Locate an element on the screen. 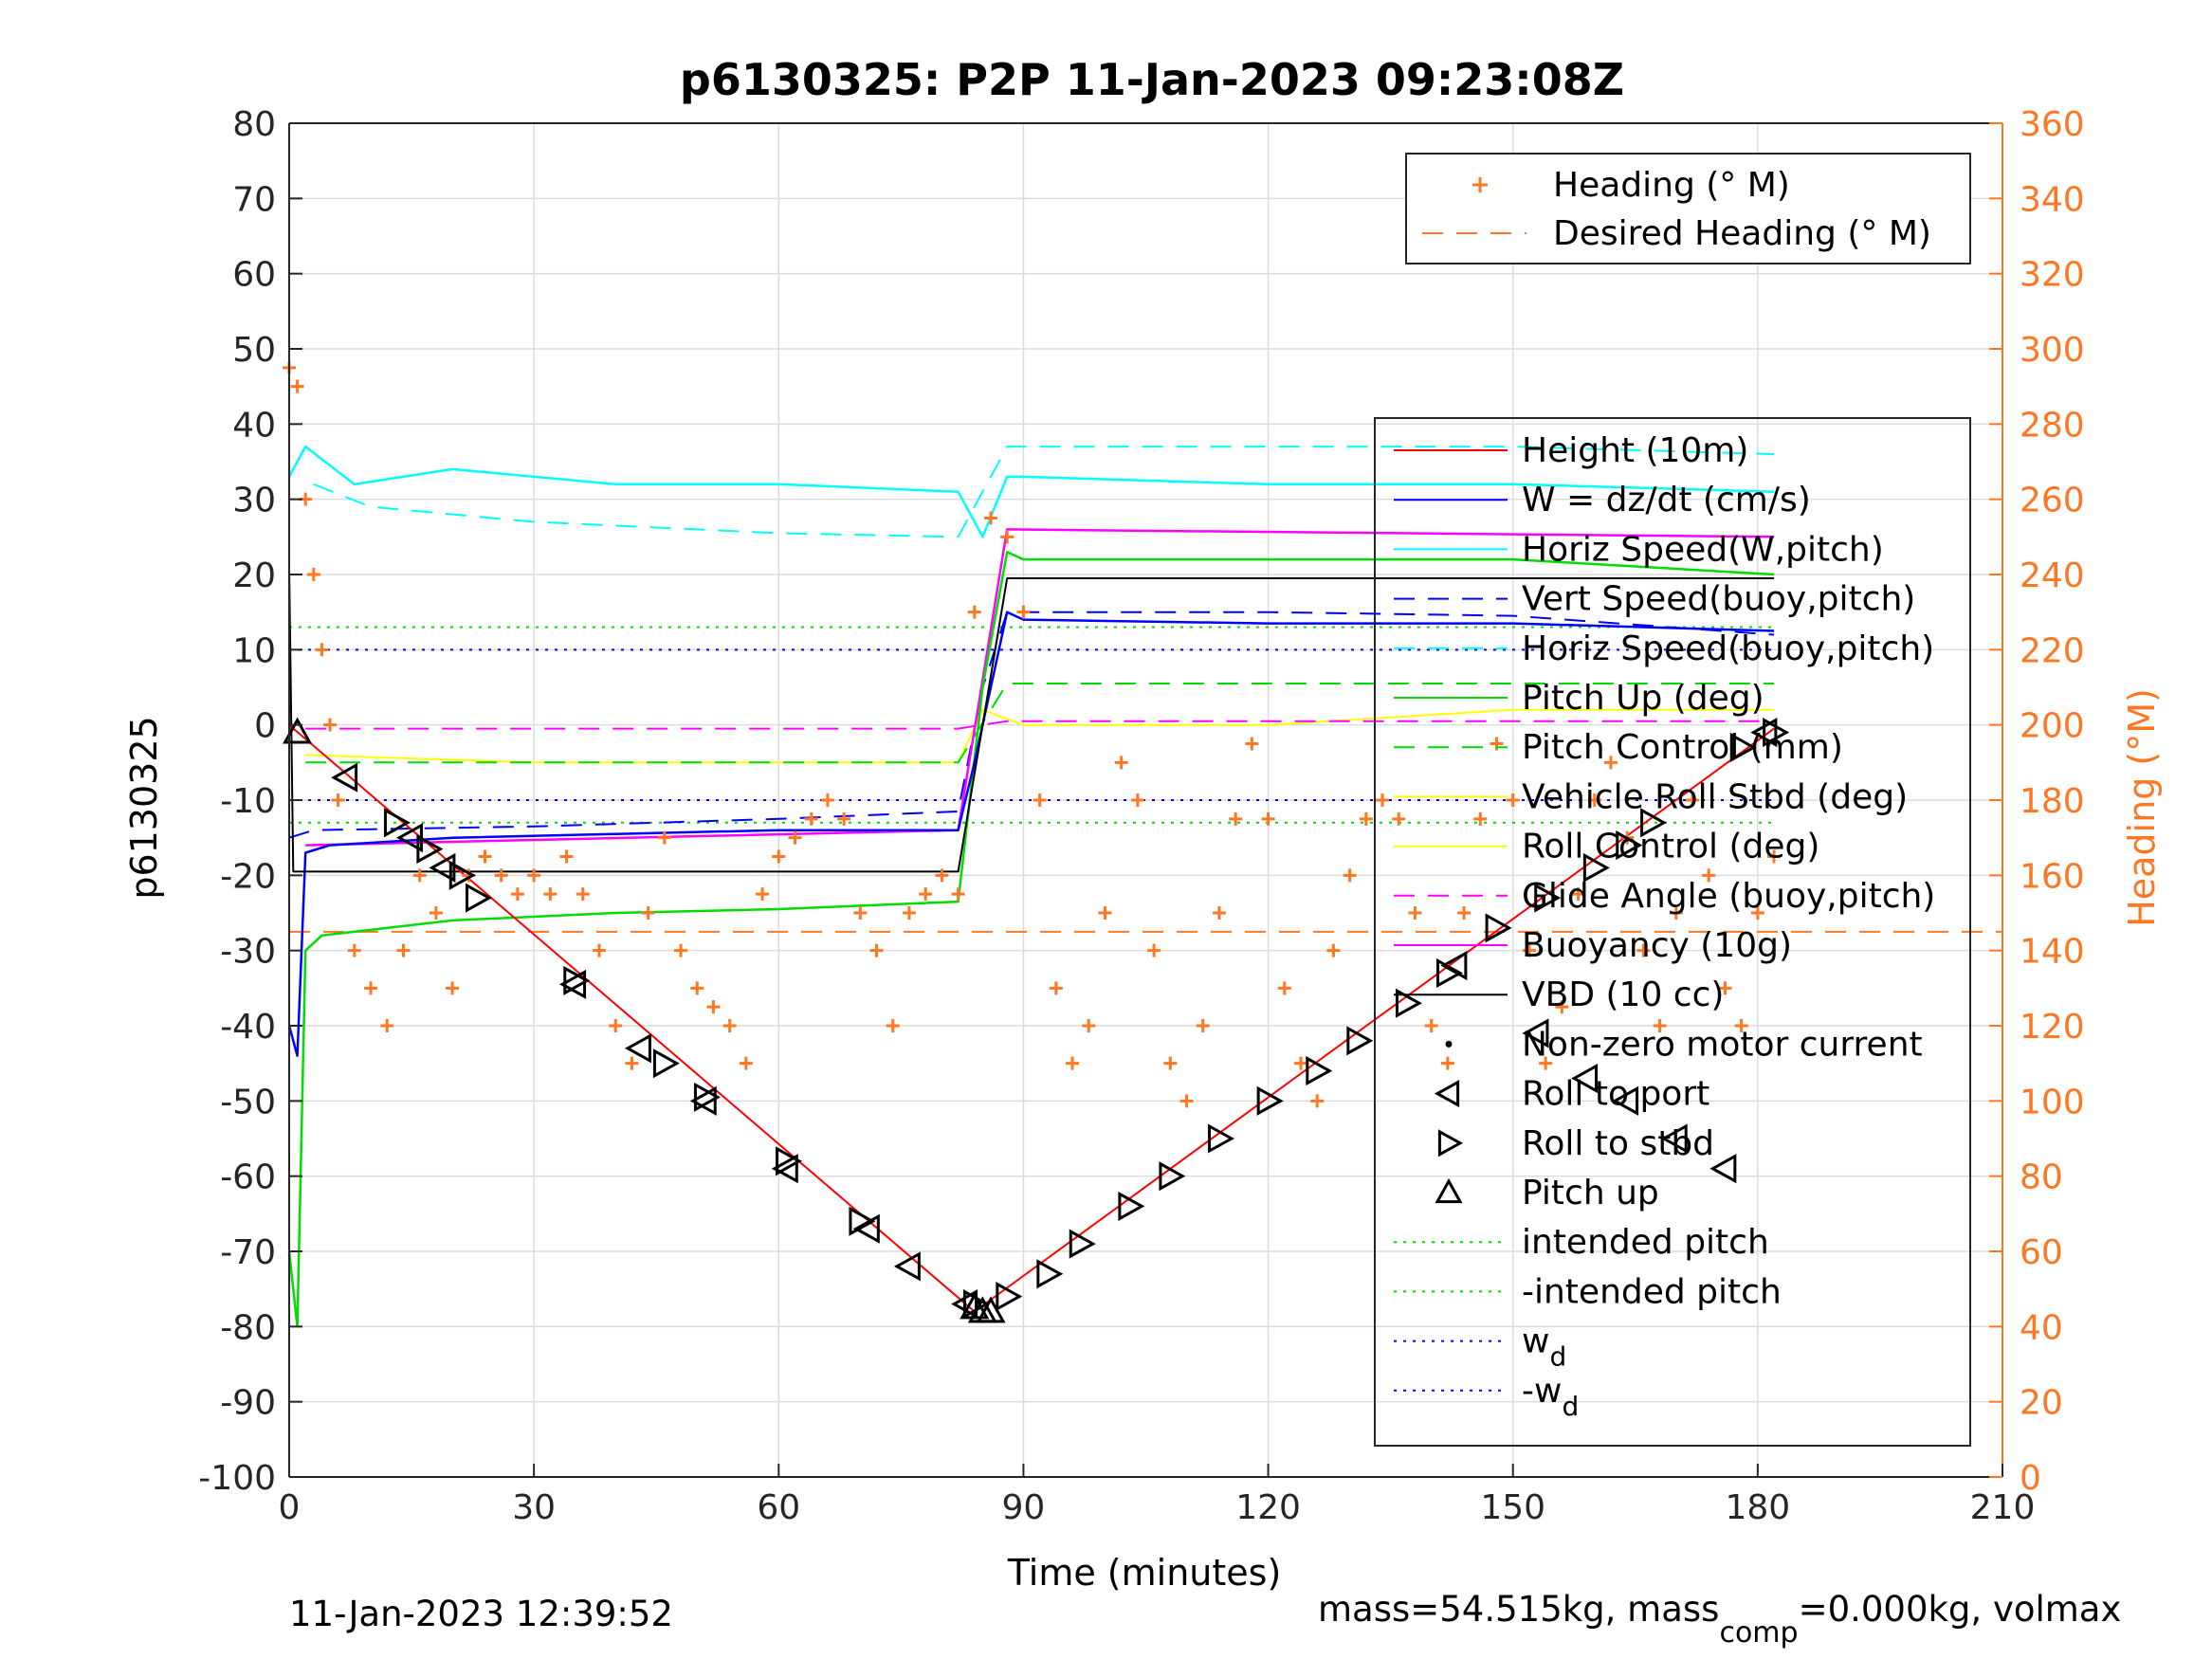 The height and width of the screenshot is (1659, 2212). y-tick-label: 10 is located at coordinates (254, 650).